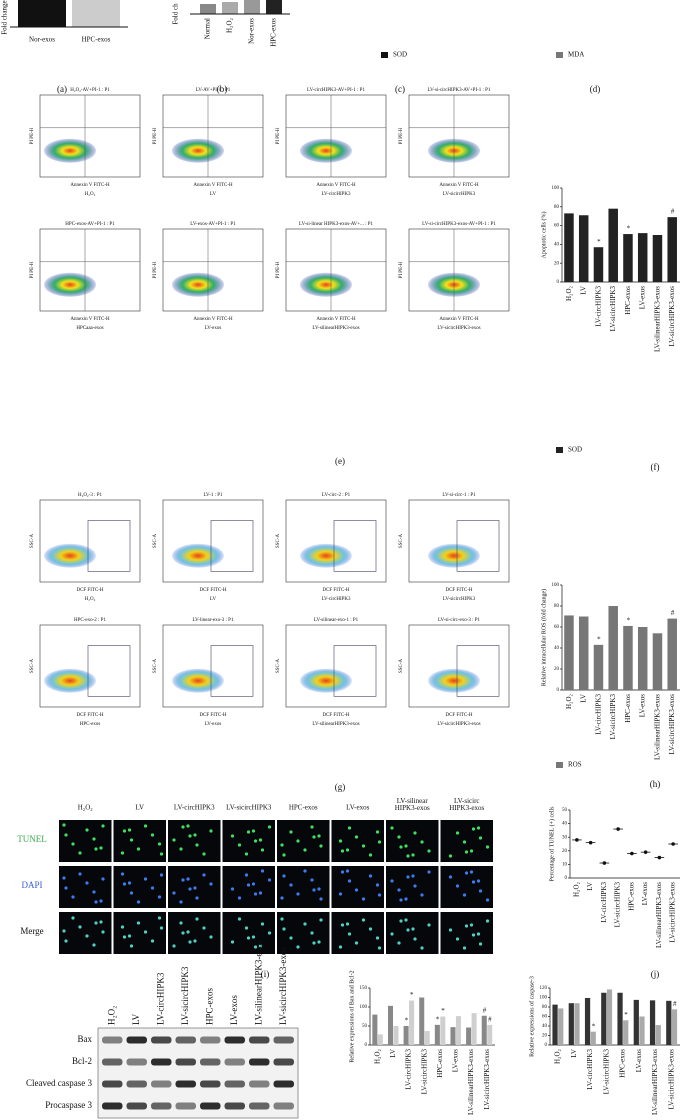 The image size is (683, 1120). Describe the element at coordinates (671, 1079) in the screenshot. I see `x-tick-label: LV-sicircHIPK3-exos` at that location.